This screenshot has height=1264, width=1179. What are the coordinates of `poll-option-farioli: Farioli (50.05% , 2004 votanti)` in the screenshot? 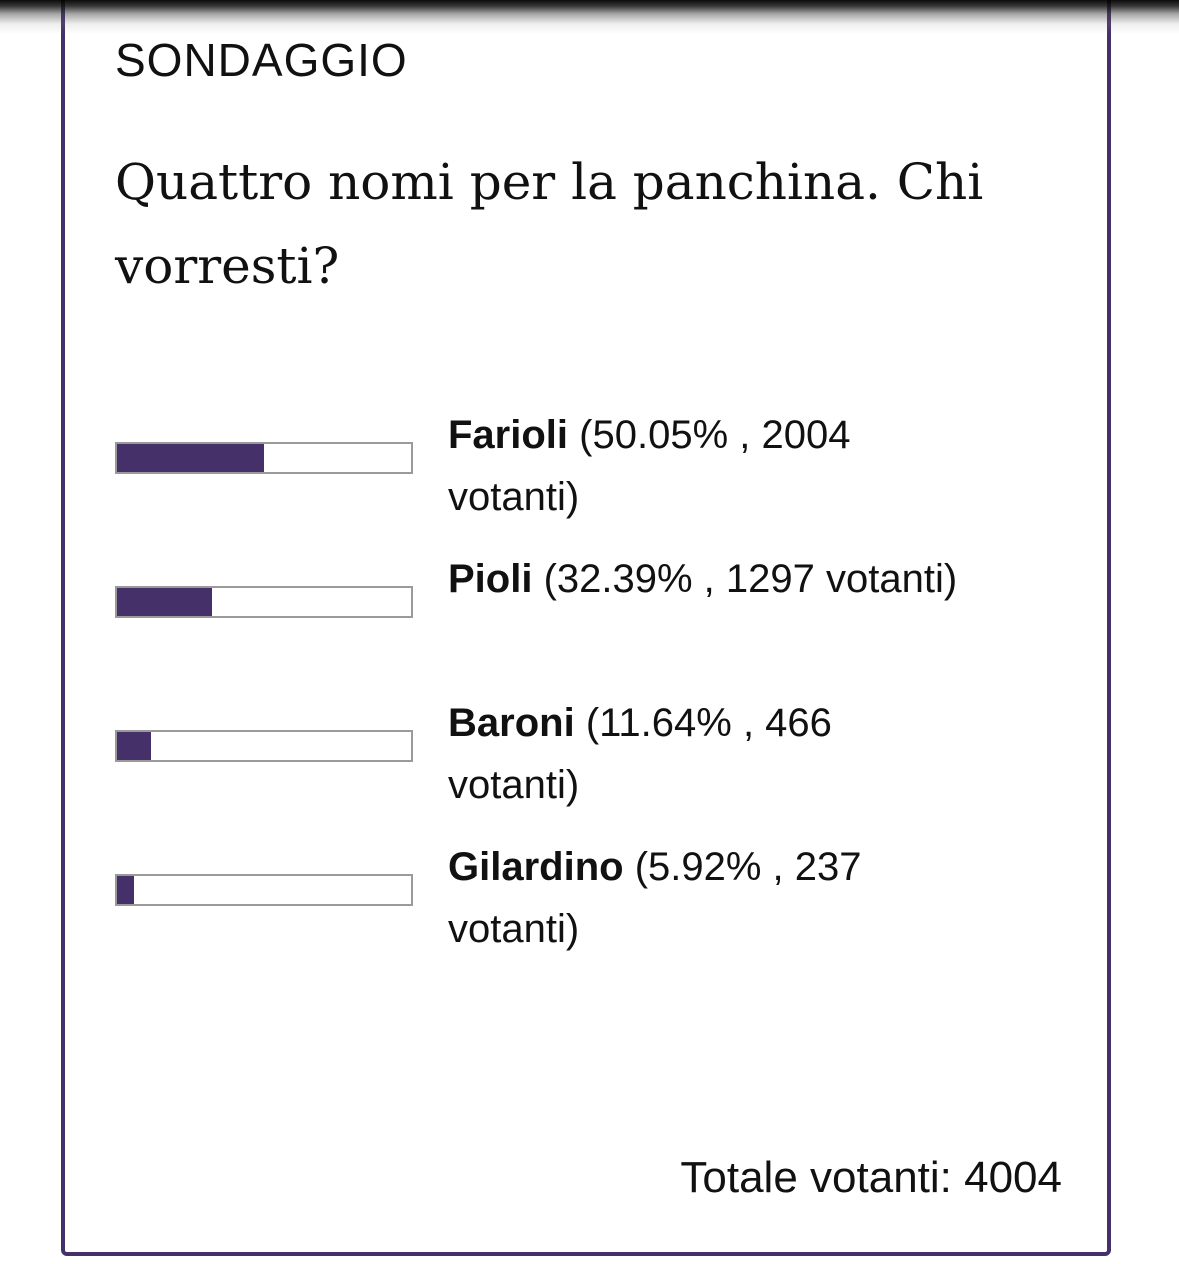 It's located at (565, 474).